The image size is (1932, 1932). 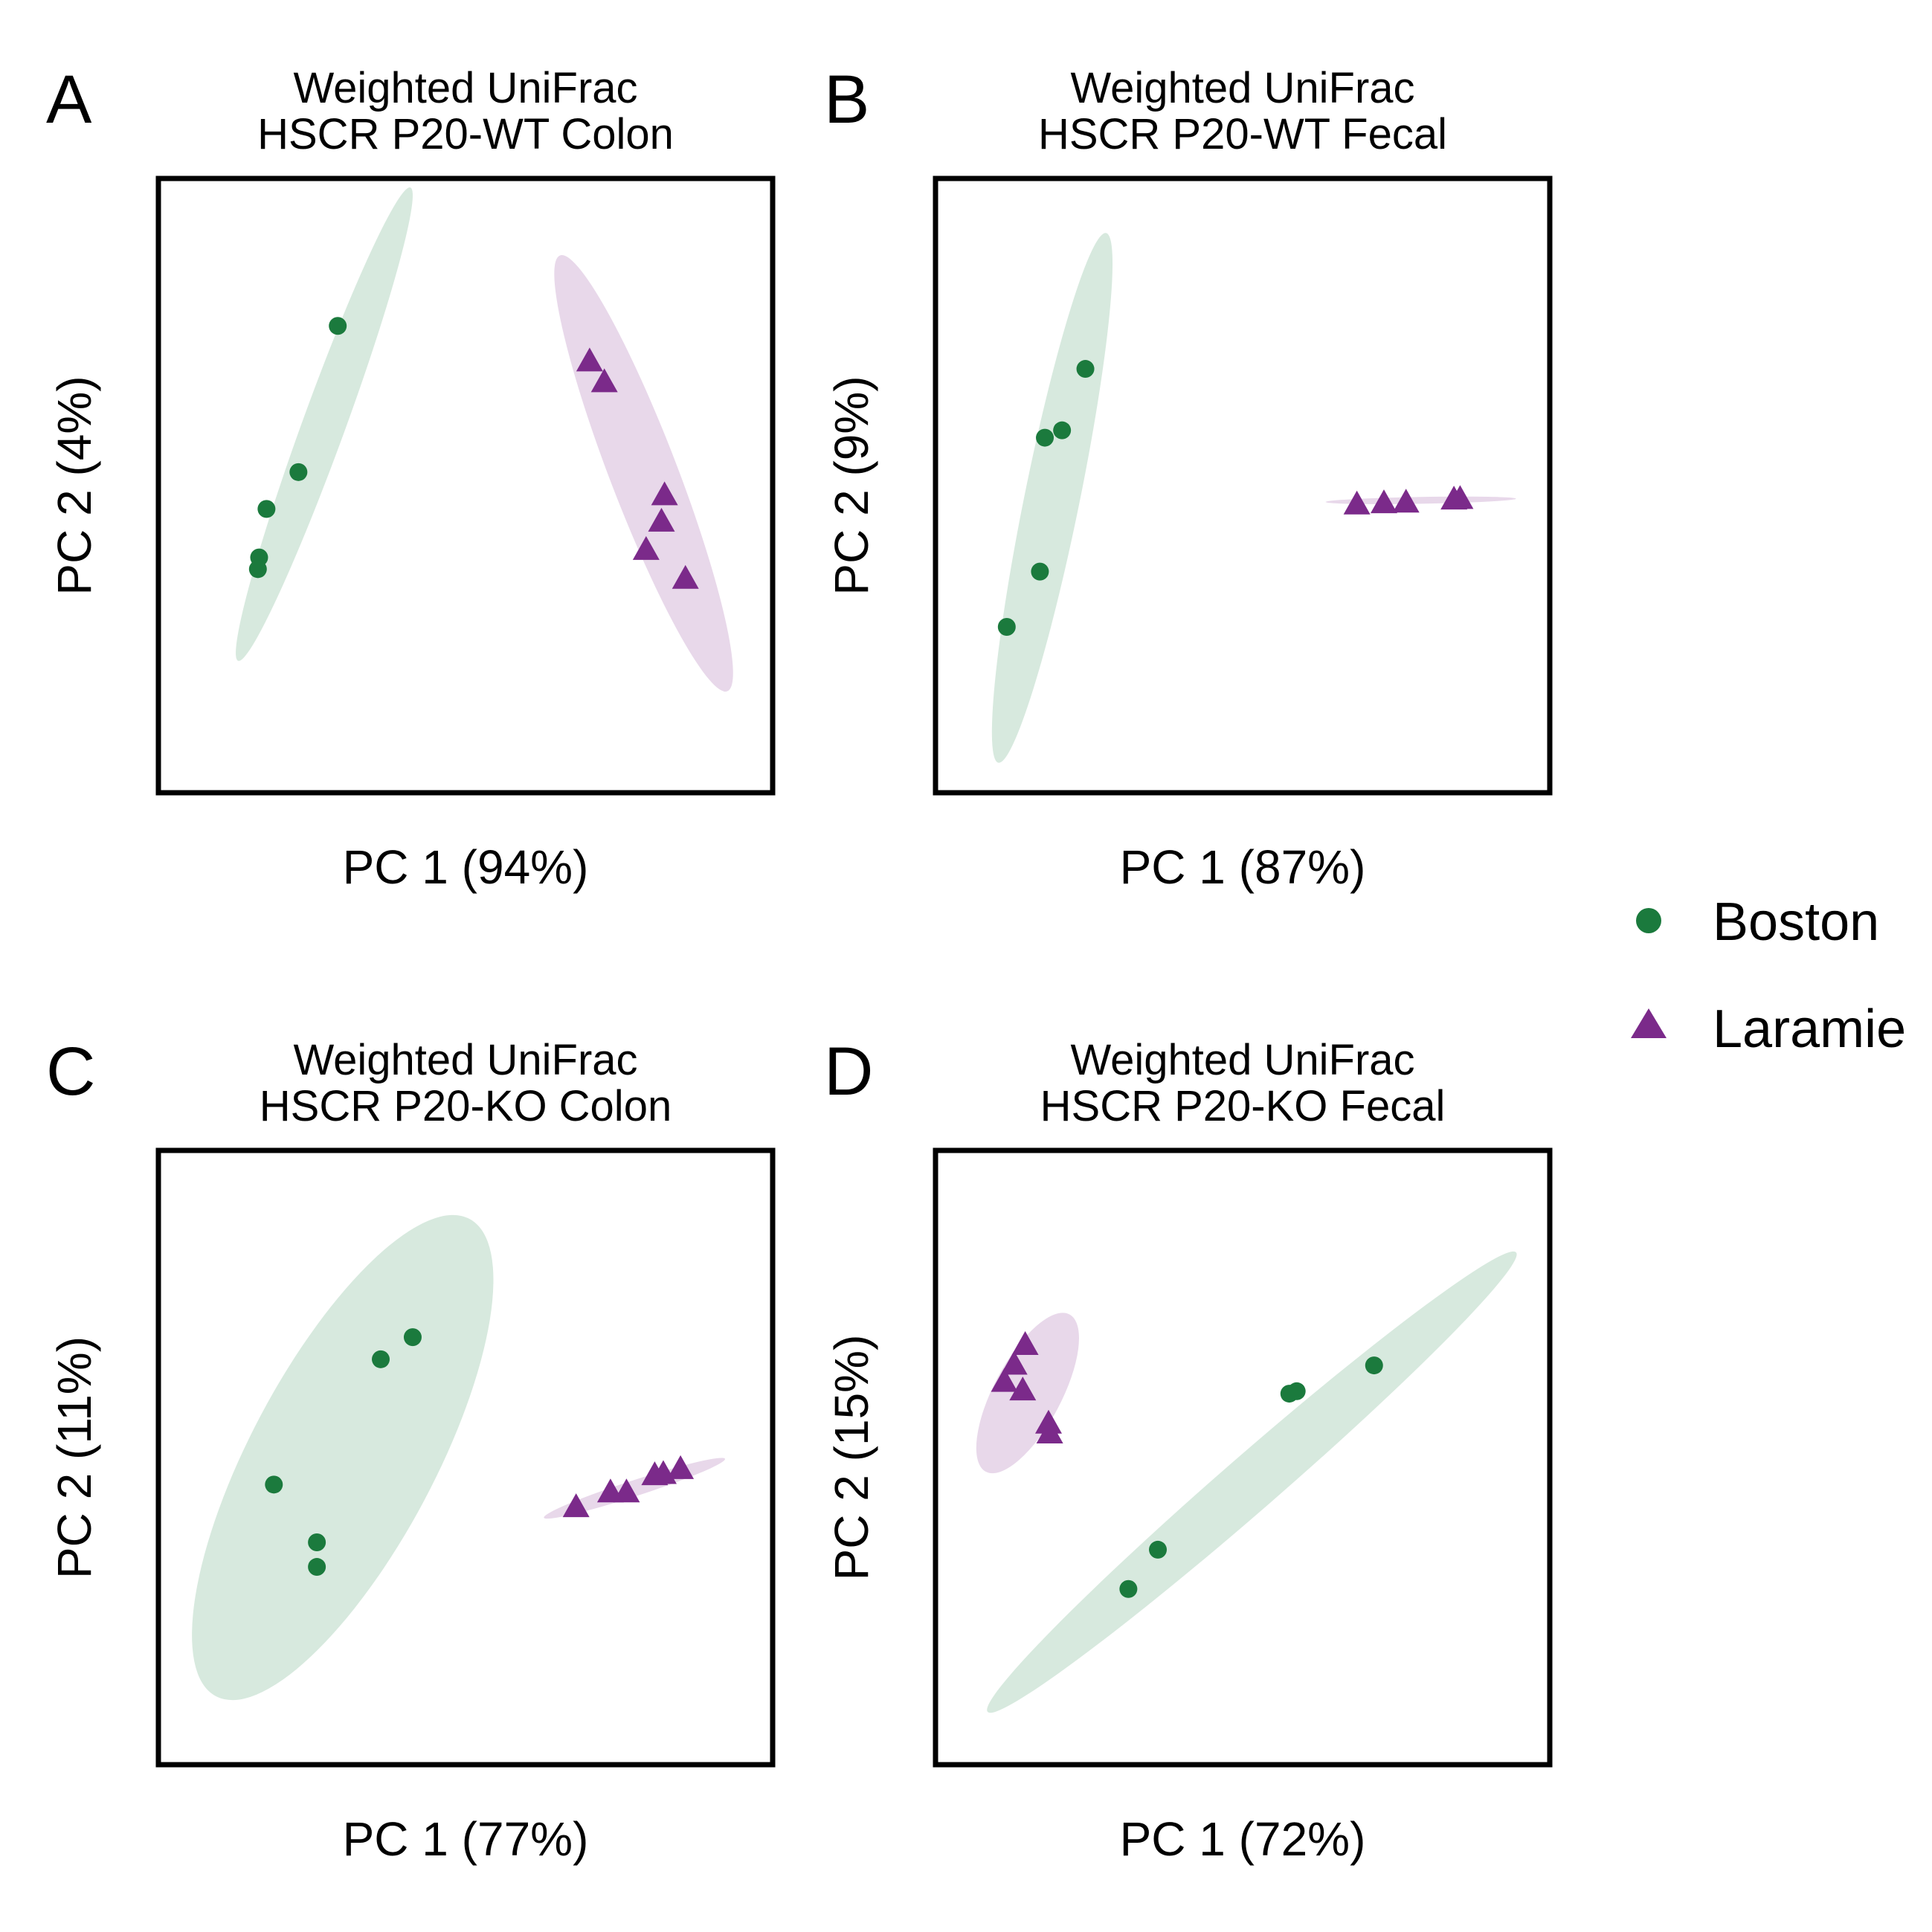 I want to click on panel-d-x-axis-label: PC 1 (72%), so click(x=1243, y=1839).